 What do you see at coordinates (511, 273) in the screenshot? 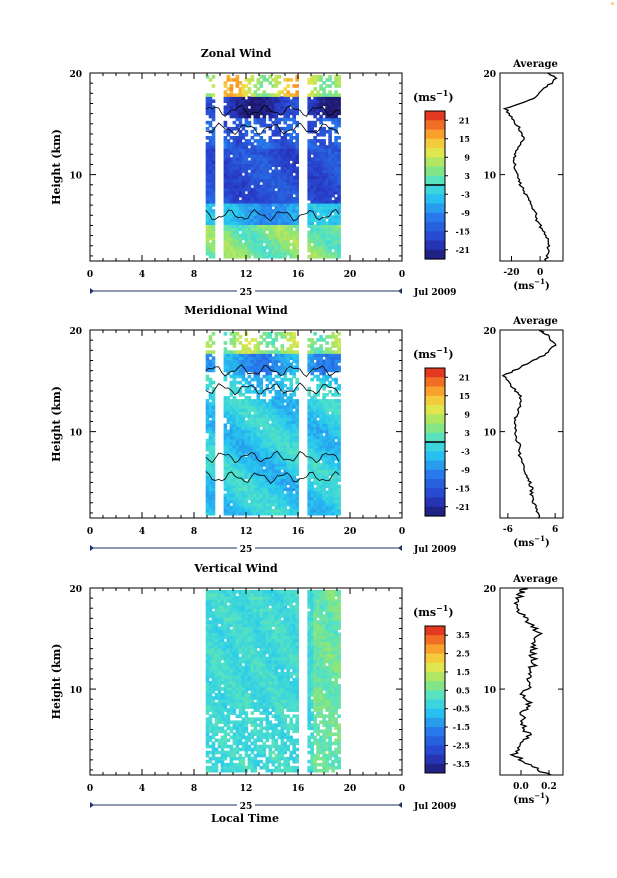
I see `profile-x-tick-label: -20` at bounding box center [511, 273].